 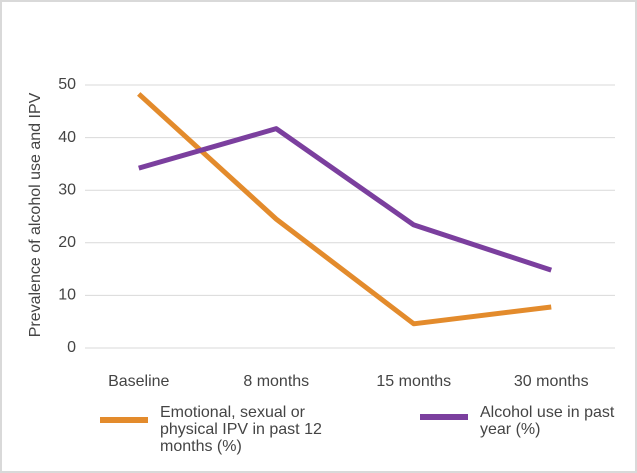 What do you see at coordinates (276, 381) in the screenshot?
I see `x-tick-label: 8 months` at bounding box center [276, 381].